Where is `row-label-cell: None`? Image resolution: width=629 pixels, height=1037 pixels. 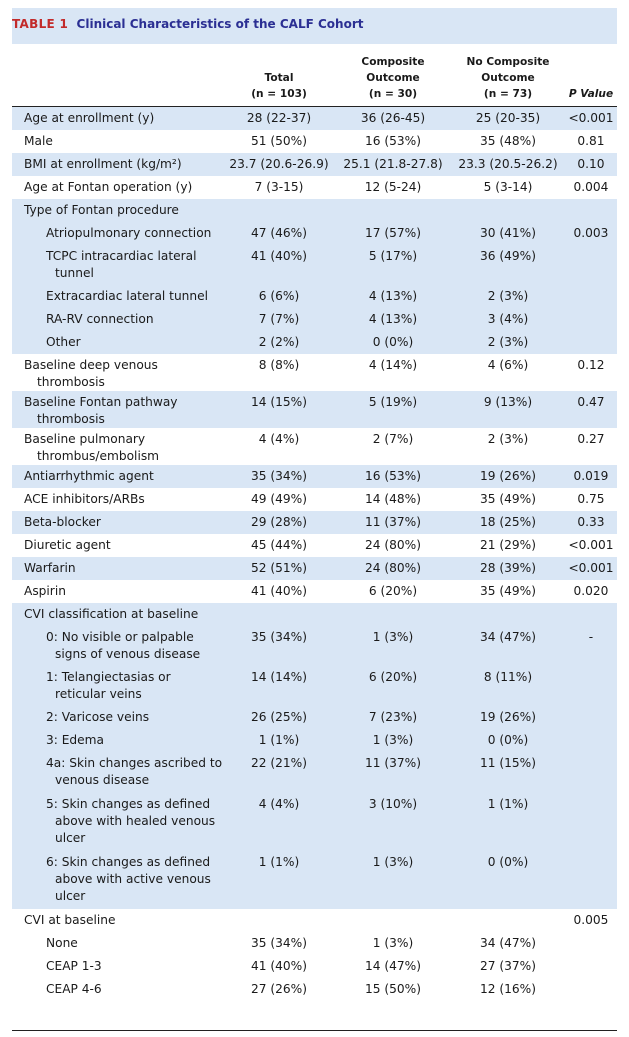 row-label-cell: None is located at coordinates (117, 943).